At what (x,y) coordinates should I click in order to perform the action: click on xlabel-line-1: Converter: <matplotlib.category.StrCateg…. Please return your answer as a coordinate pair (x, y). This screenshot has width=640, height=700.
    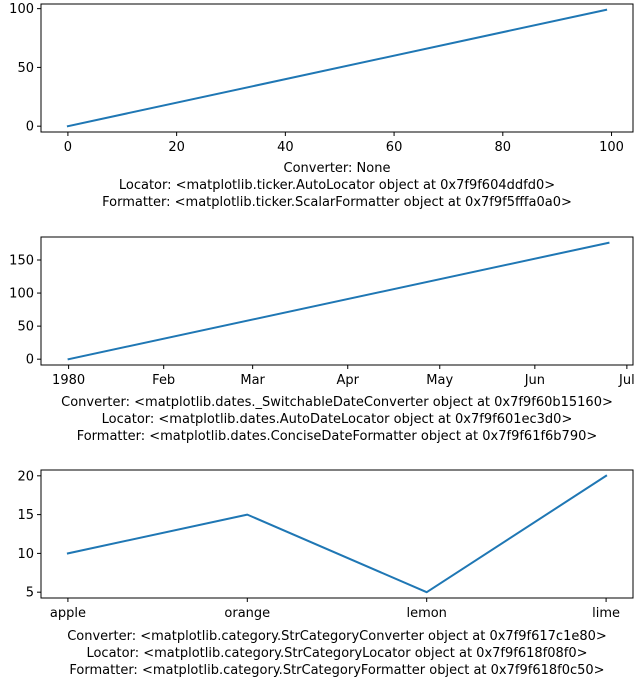
    Looking at the image, I should click on (337, 636).